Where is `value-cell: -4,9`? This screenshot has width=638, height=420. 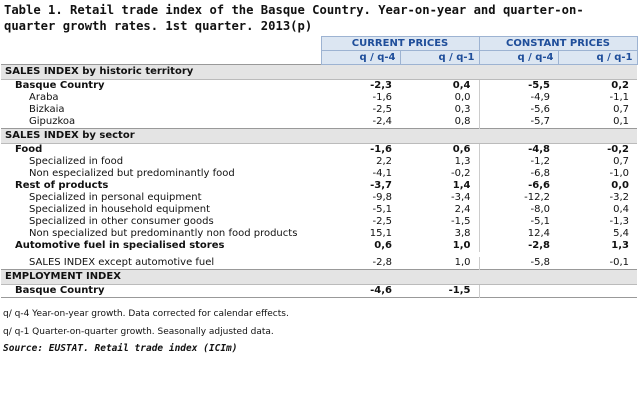
value-cell: -4,9 is located at coordinates (518, 98).